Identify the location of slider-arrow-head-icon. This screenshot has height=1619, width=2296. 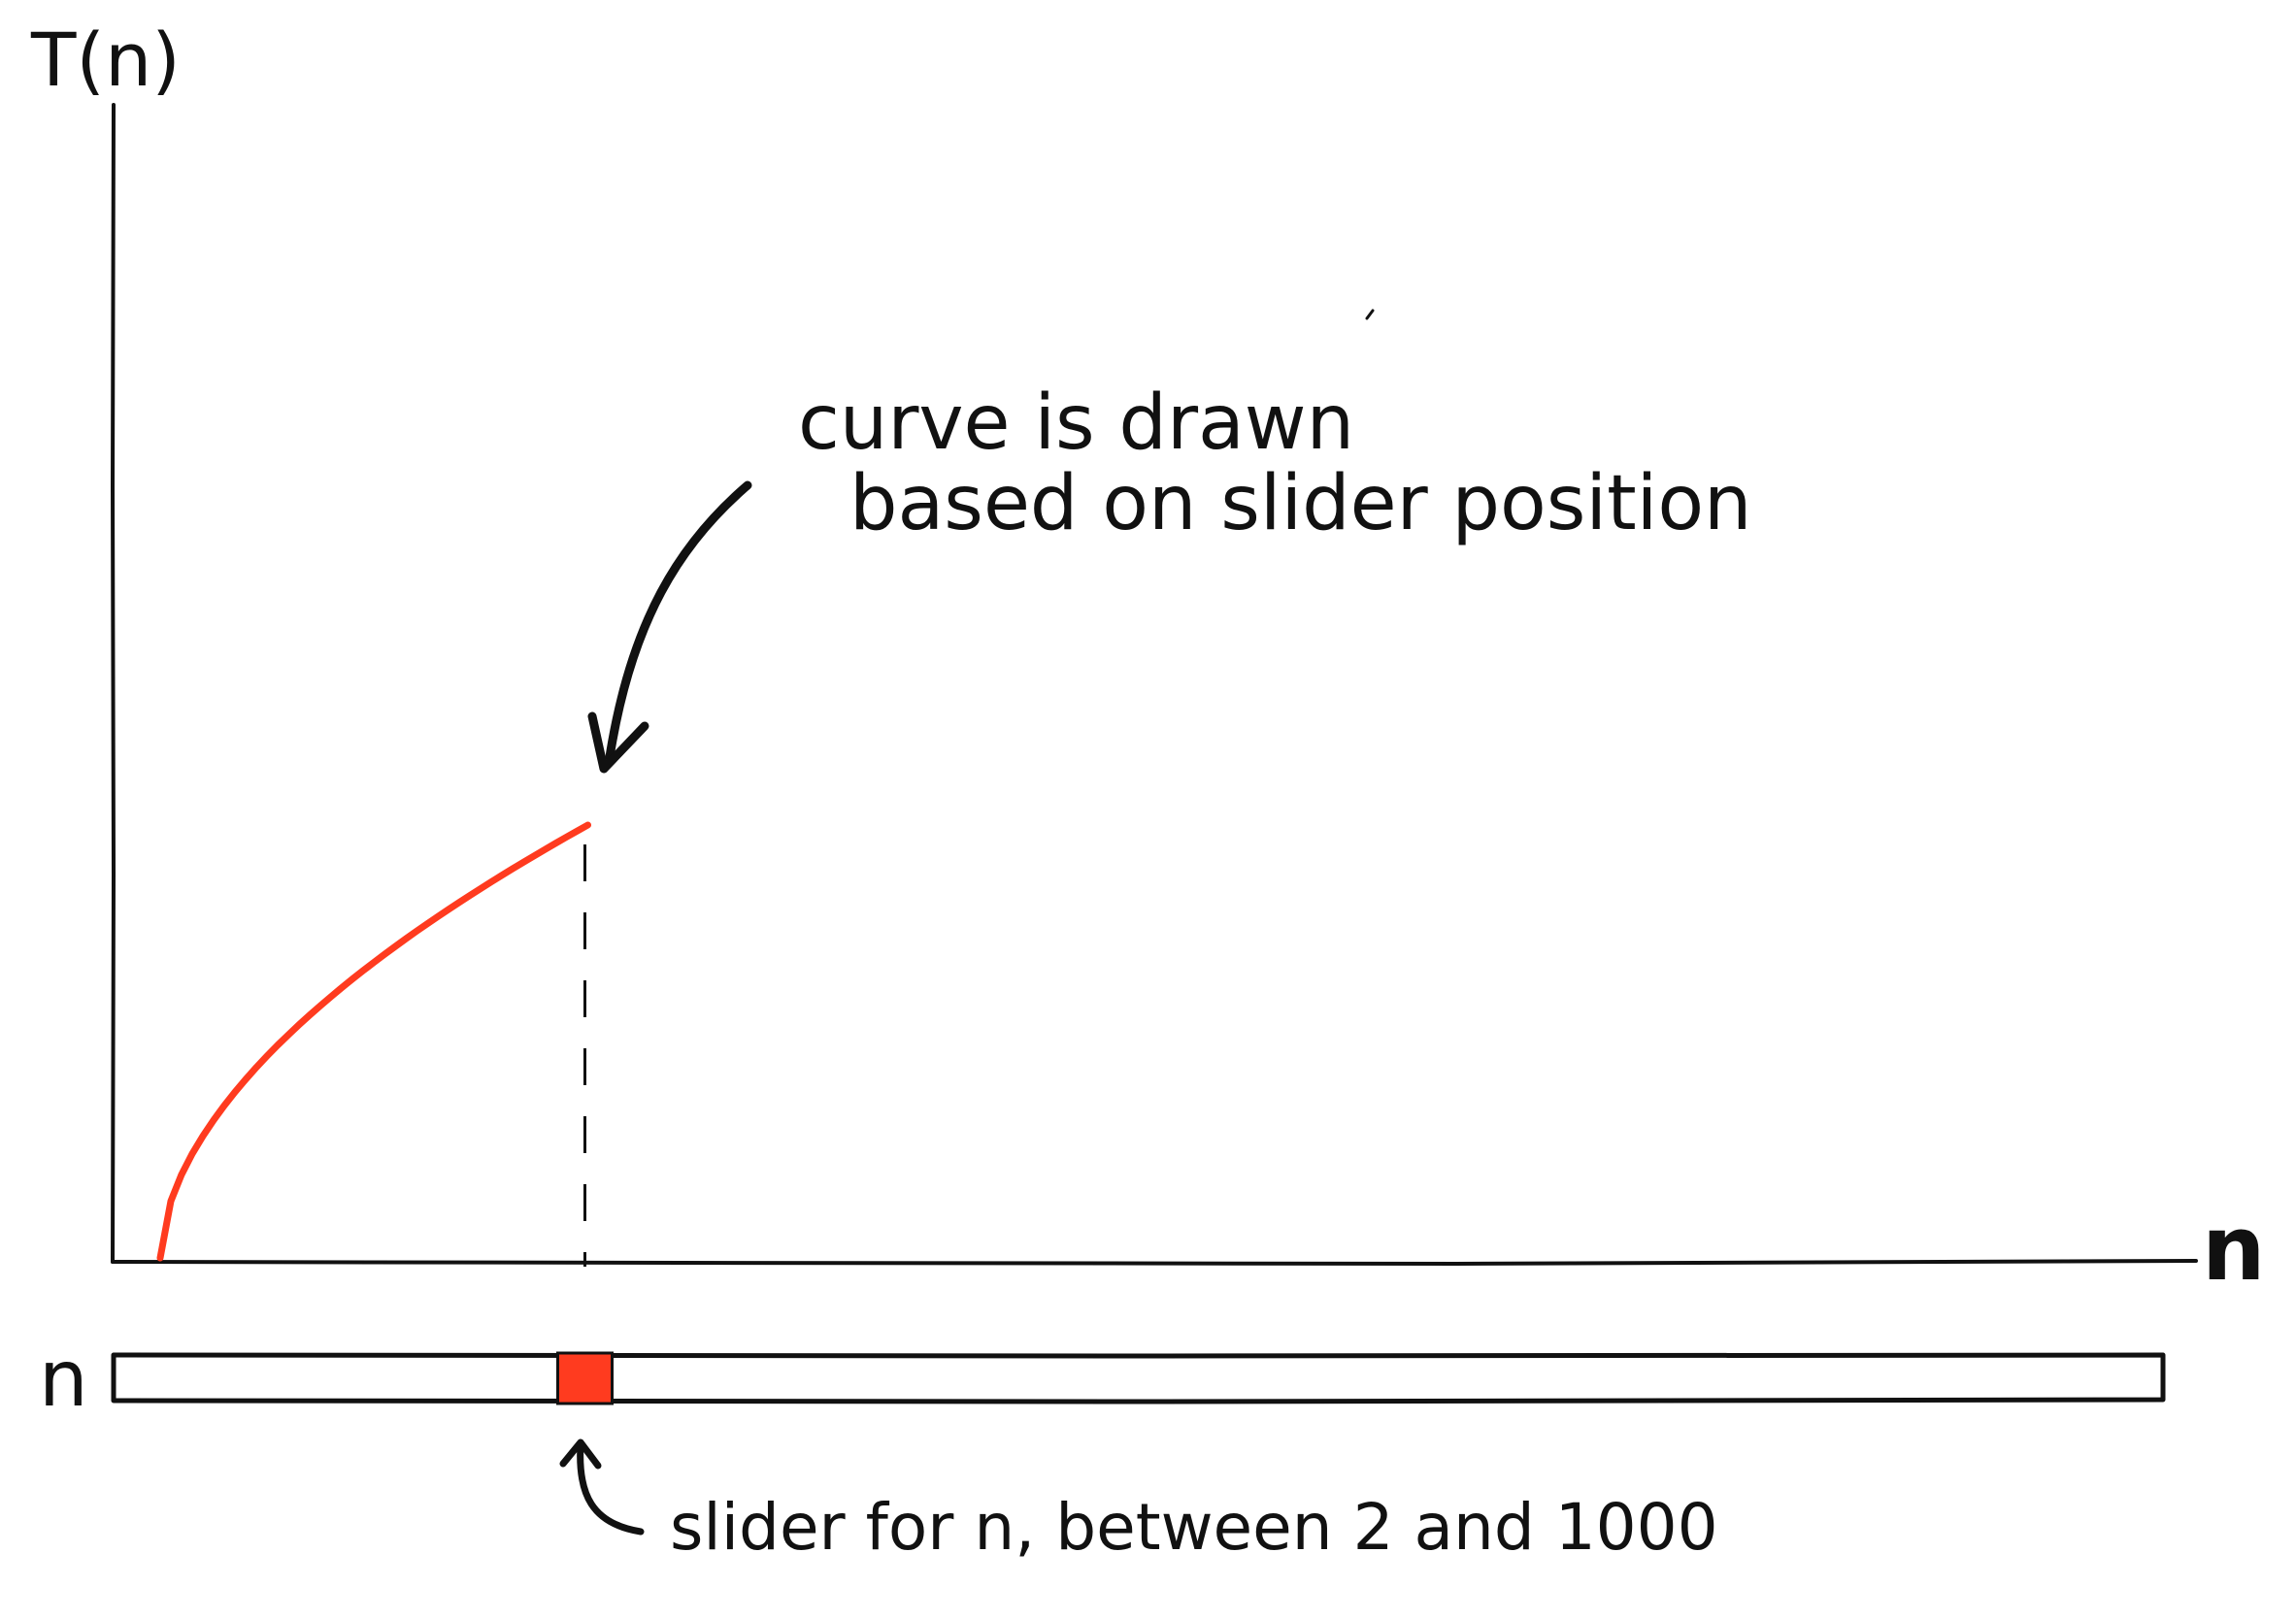
(580, 1454).